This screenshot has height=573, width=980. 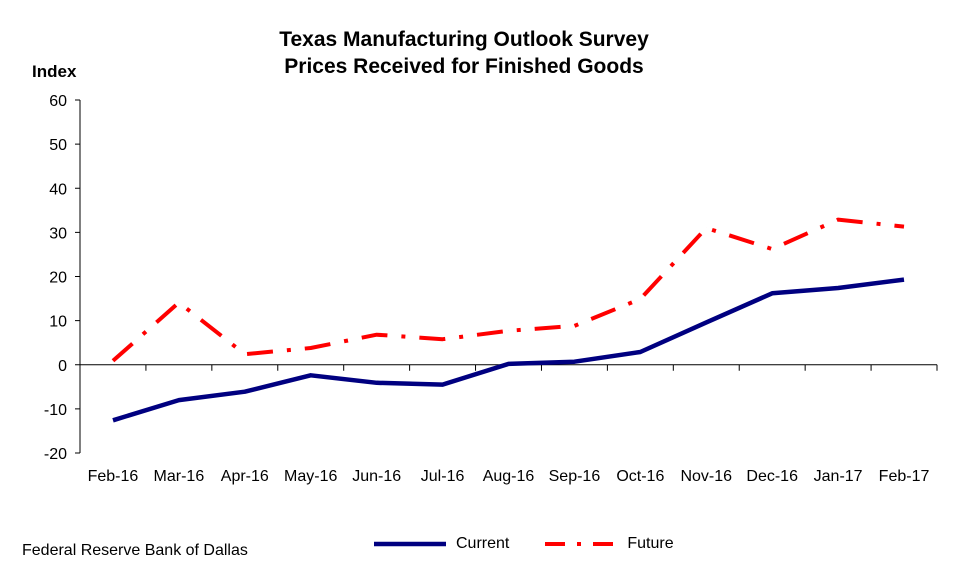 I want to click on y-tick-label: 20, so click(x=58, y=278).